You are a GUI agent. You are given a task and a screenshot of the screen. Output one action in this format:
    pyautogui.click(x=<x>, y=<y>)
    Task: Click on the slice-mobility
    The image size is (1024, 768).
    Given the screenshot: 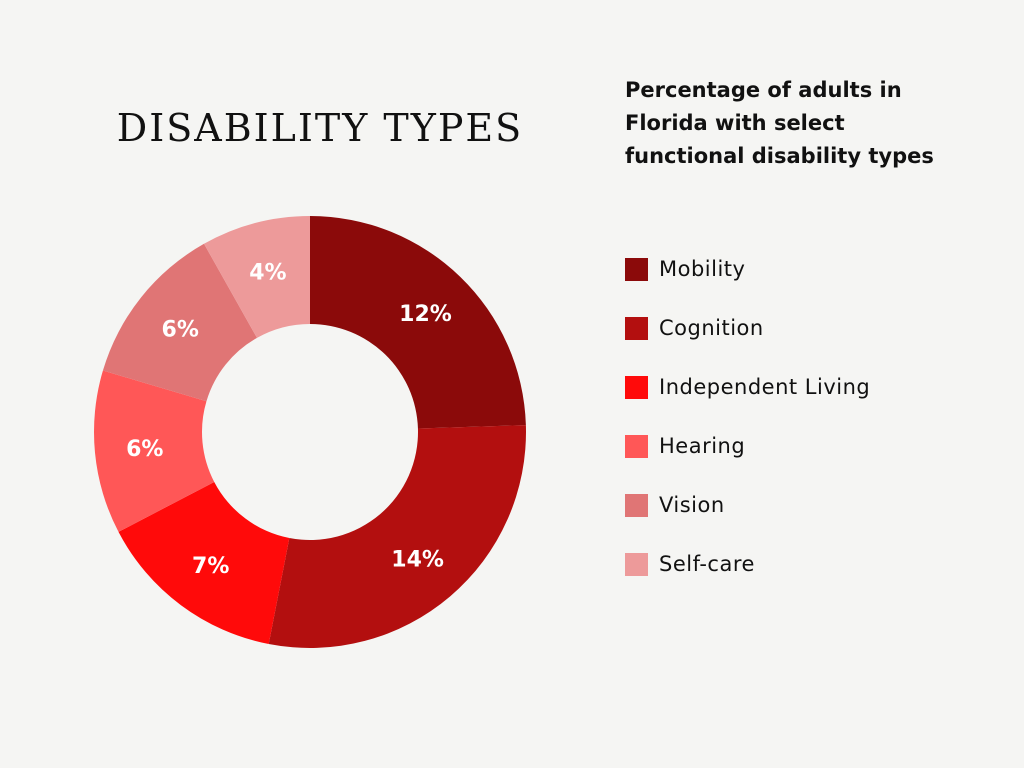 What is the action you would take?
    pyautogui.click(x=418, y=322)
    